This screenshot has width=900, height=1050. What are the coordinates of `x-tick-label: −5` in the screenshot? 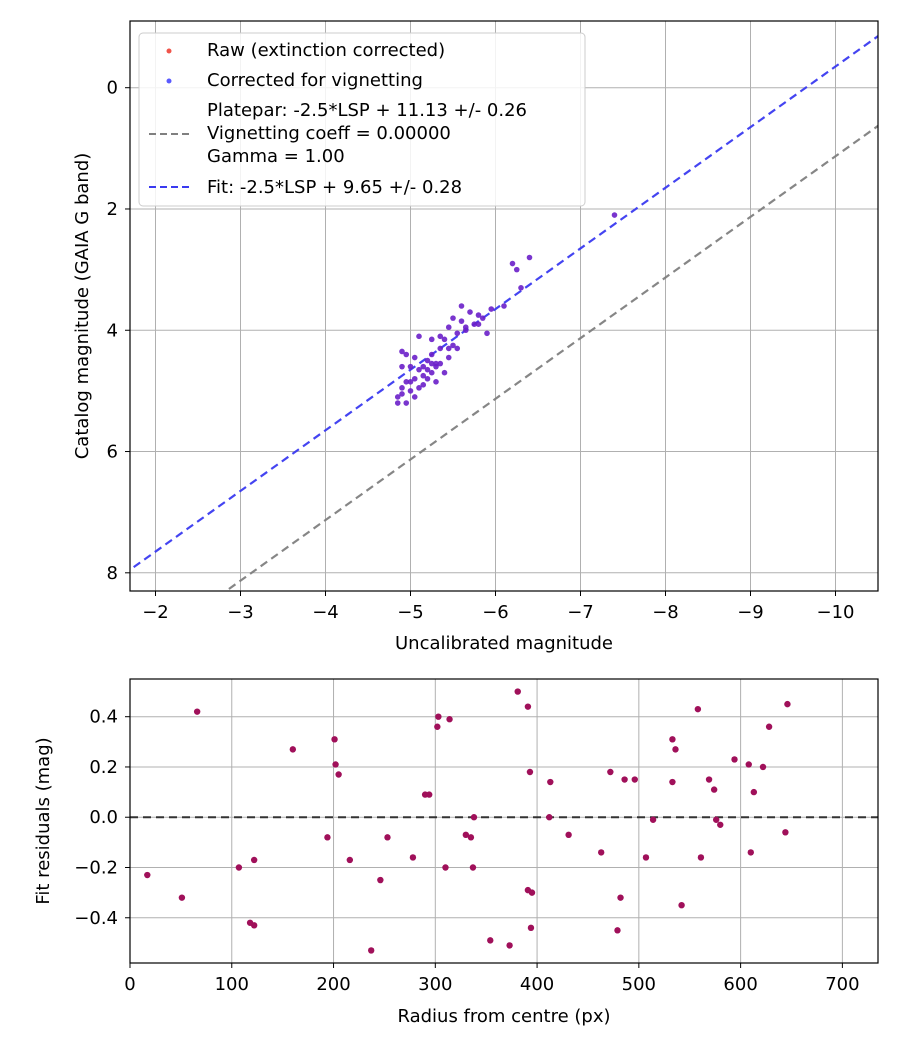 It's located at (410, 612).